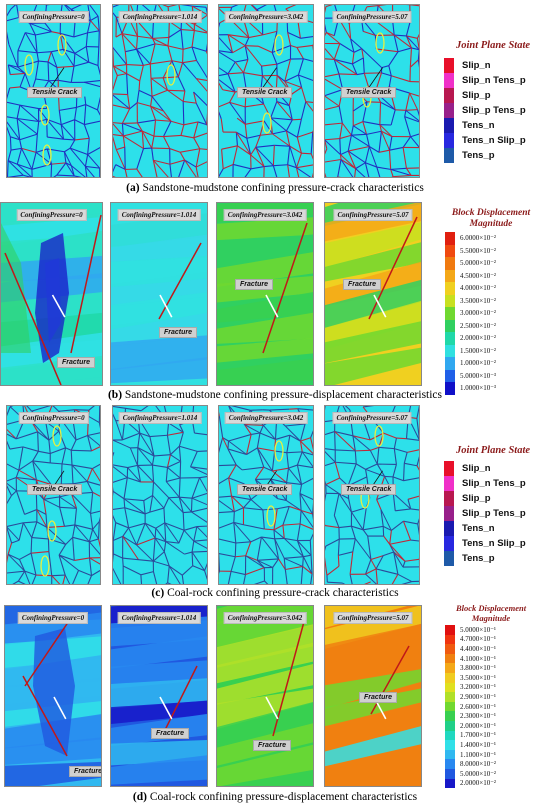 The height and width of the screenshot is (807, 550). I want to click on displacement-map-b2, so click(159, 294).